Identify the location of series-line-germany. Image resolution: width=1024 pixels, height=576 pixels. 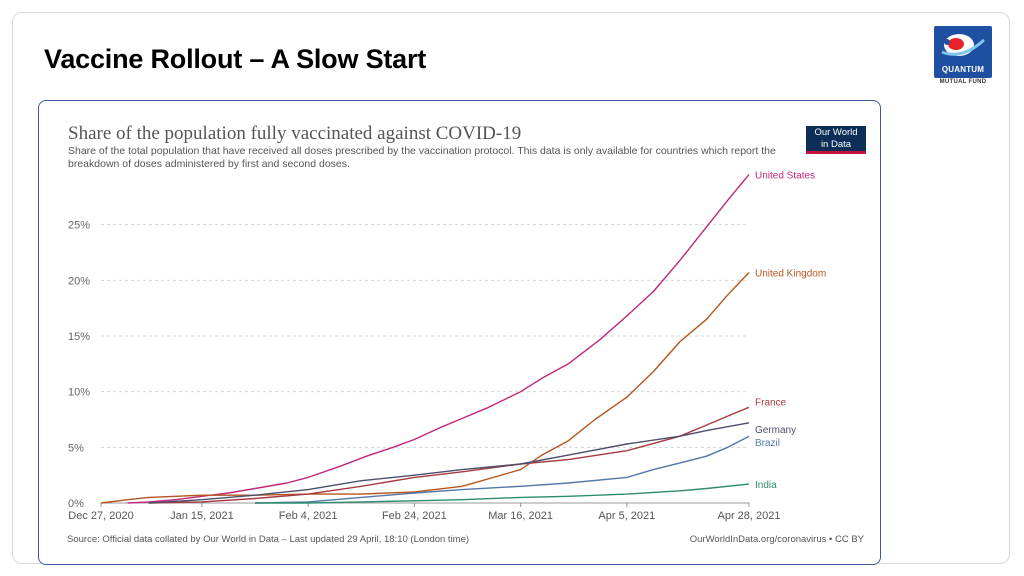
(449, 463).